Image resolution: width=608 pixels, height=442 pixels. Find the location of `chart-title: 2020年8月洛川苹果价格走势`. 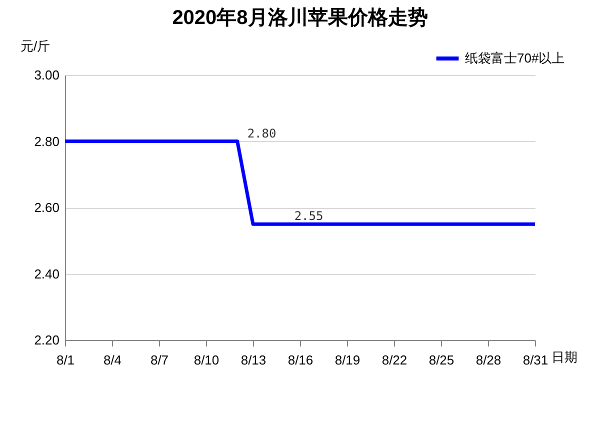

chart-title: 2020年8月洛川苹果价格走势 is located at coordinates (300, 18).